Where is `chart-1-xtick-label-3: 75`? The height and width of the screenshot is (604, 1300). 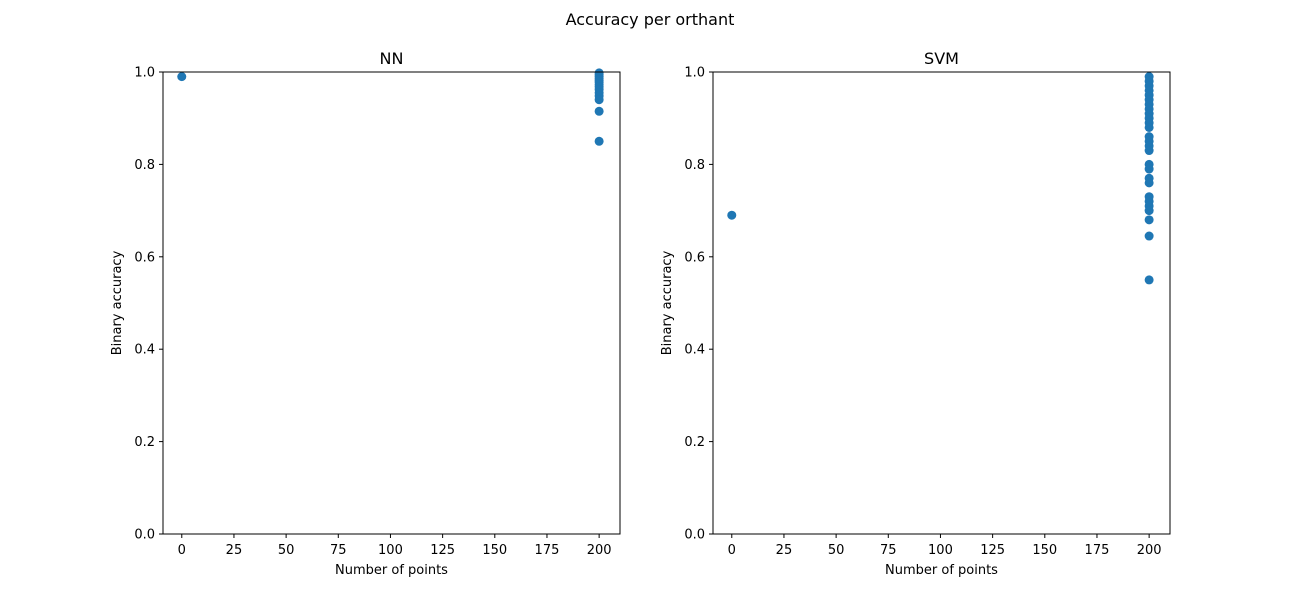 chart-1-xtick-label-3: 75 is located at coordinates (338, 550).